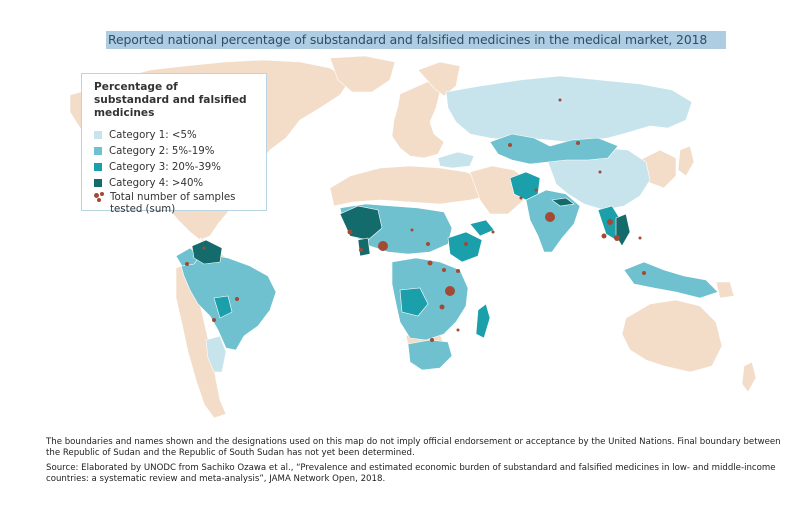 The width and height of the screenshot is (800, 510). What do you see at coordinates (207, 252) in the screenshot?
I see `venezuela-guyana` at bounding box center [207, 252].